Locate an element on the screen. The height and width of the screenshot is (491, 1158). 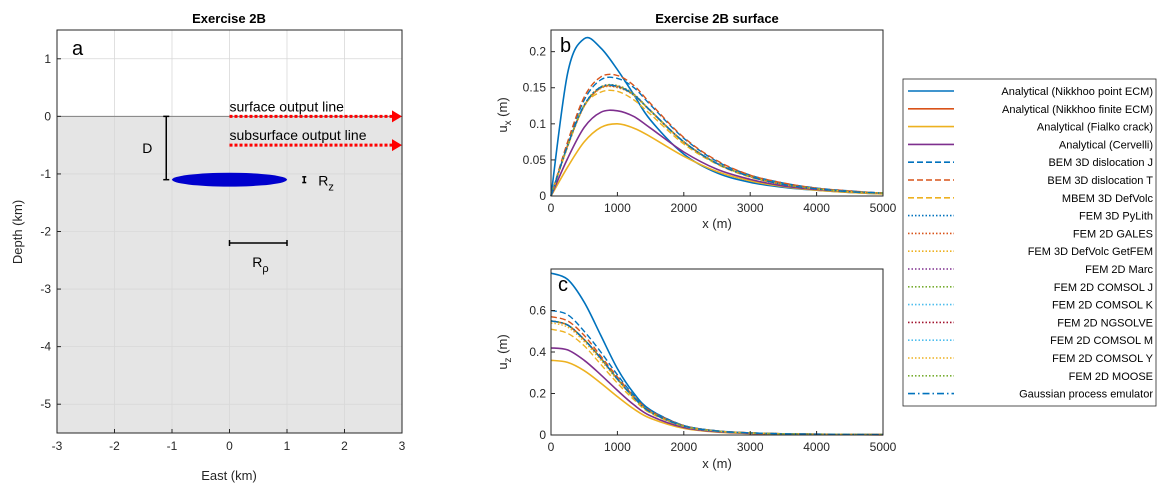
rz-subscript: z is located at coordinates (331, 188).